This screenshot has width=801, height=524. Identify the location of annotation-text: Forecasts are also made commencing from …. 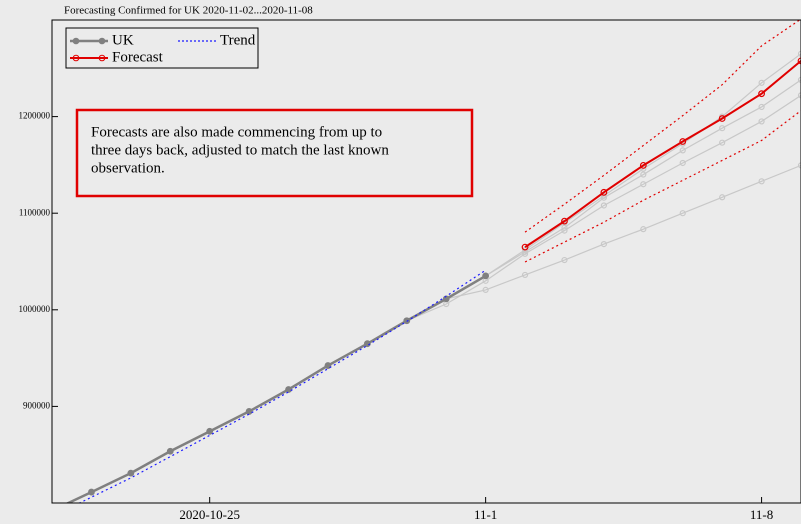
(236, 132).